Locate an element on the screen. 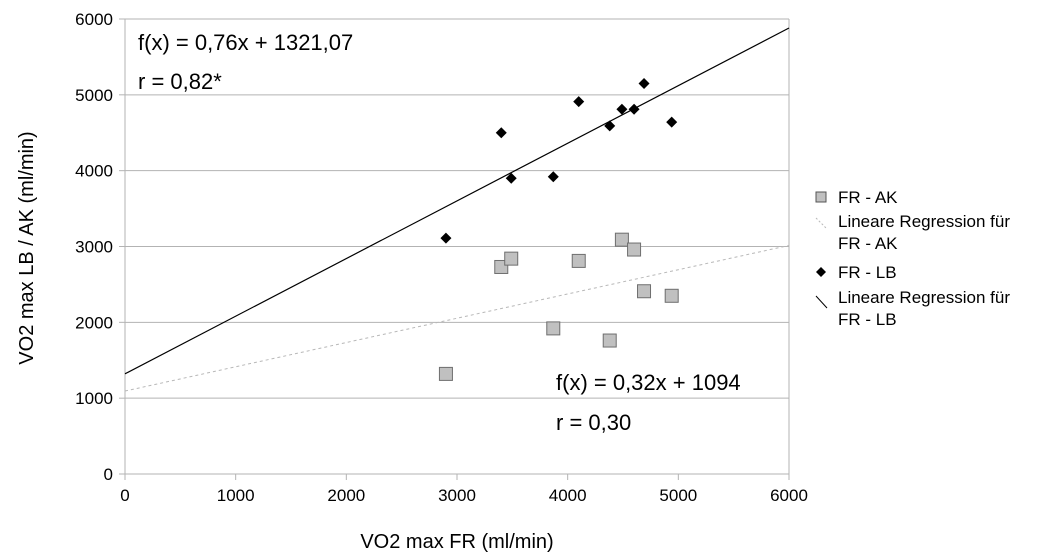 This screenshot has width=1062, height=560. ak-correlation: r = 0,30 is located at coordinates (593, 422).